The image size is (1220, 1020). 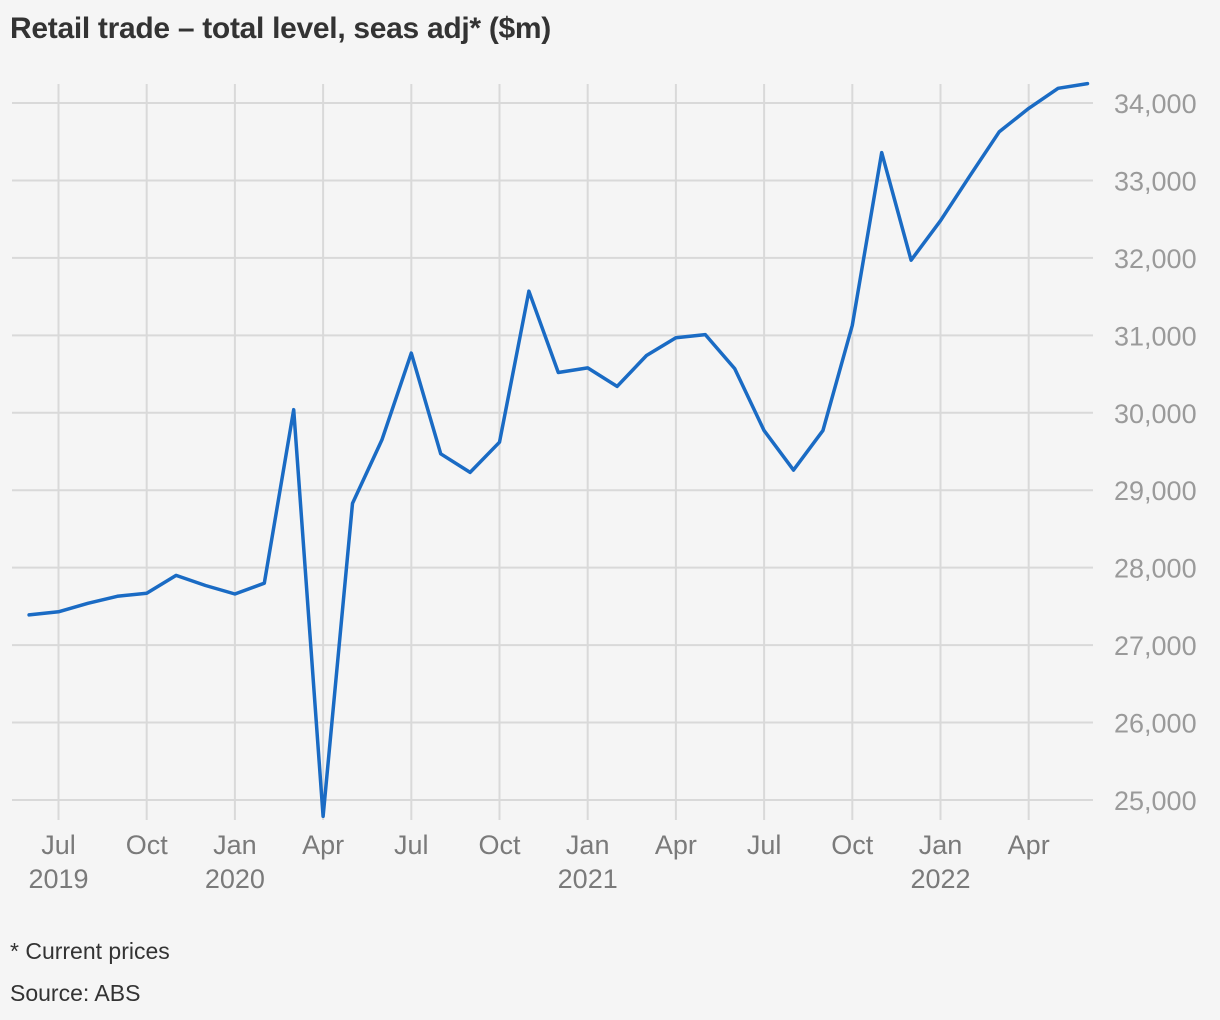 I want to click on y-tick-label: 34,000, so click(x=1155, y=104).